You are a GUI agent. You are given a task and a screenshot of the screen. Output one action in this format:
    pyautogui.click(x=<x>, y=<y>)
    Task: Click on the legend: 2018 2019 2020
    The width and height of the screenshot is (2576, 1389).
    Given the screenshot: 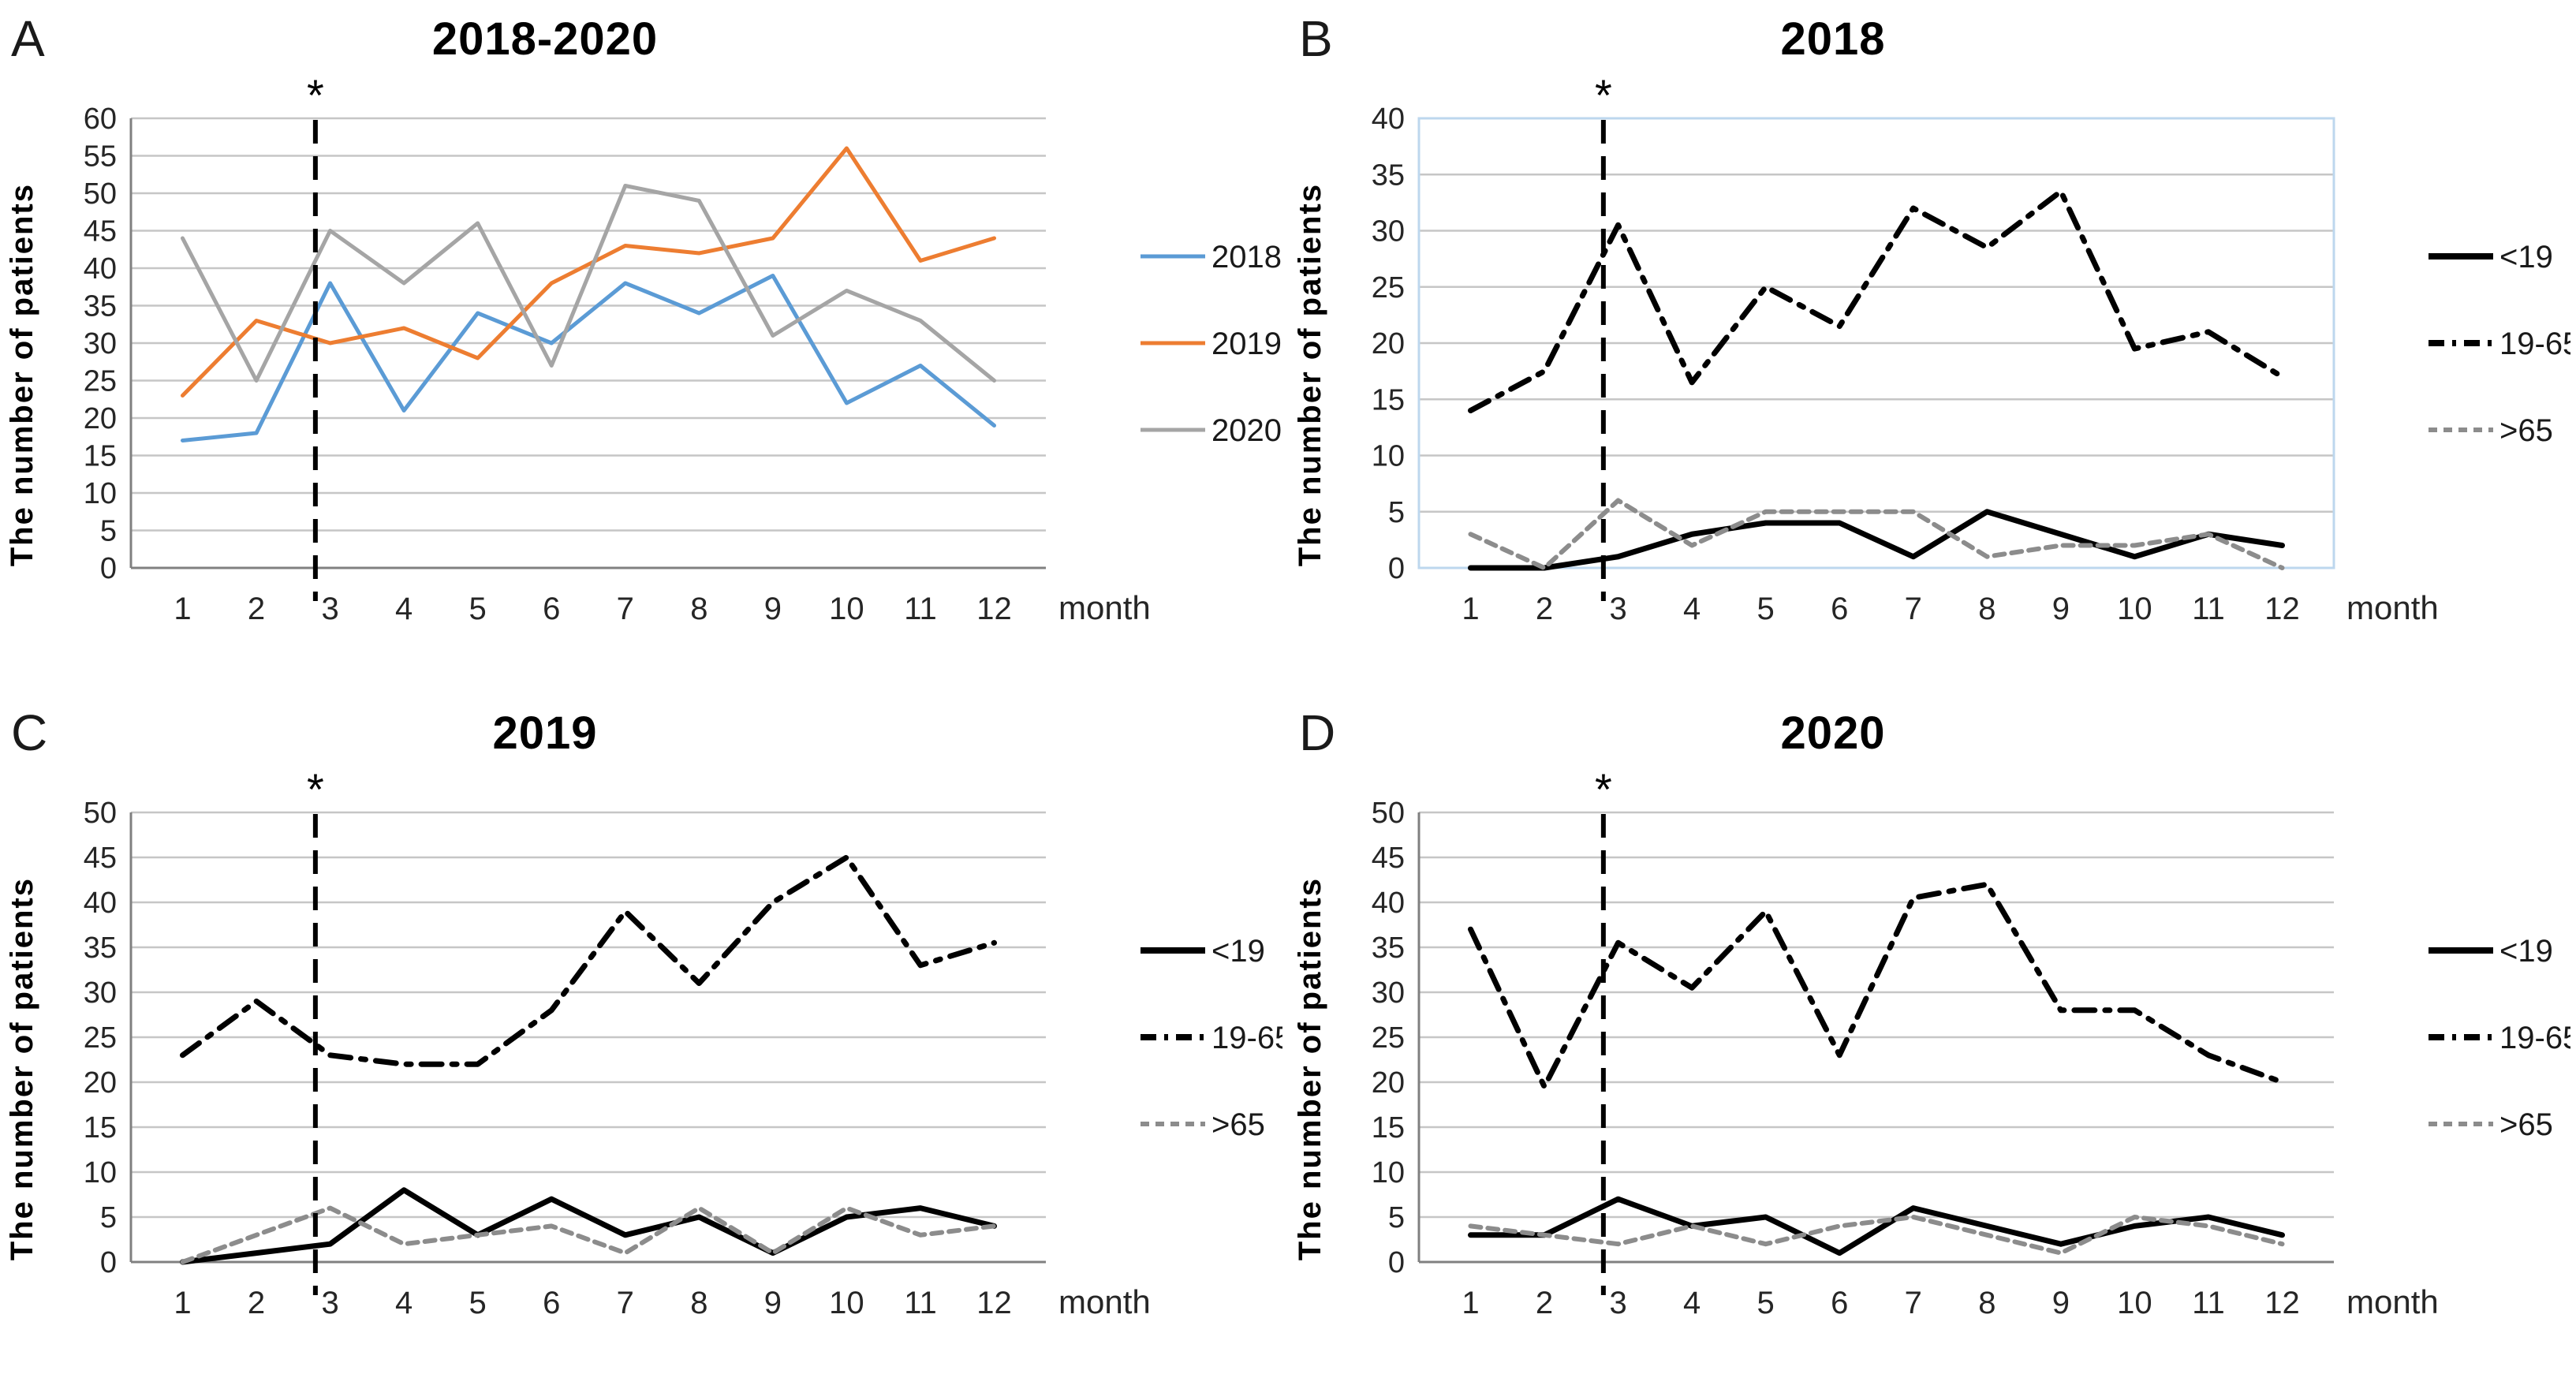 What is the action you would take?
    pyautogui.click(x=1211, y=344)
    